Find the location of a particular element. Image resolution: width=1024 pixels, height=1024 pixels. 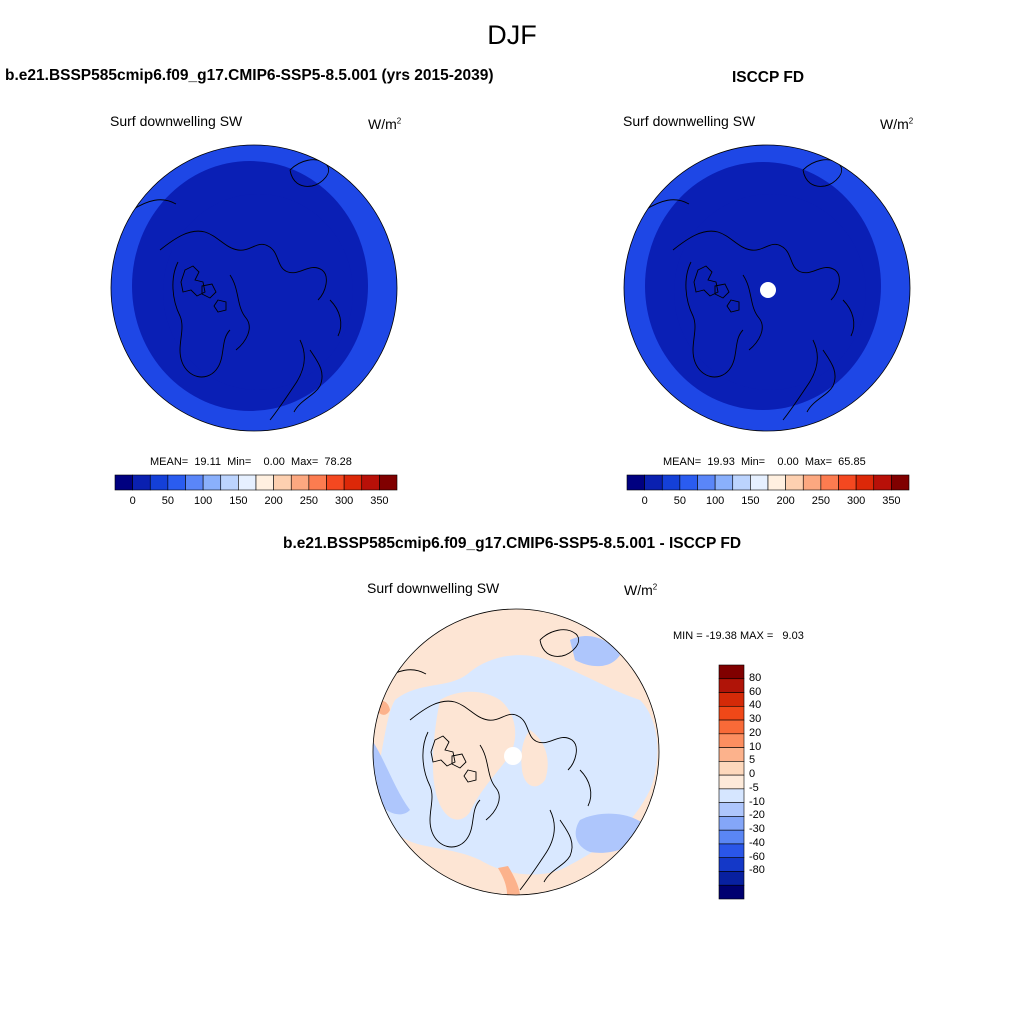

model-colorbar-tick-label: 300 is located at coordinates (344, 501).